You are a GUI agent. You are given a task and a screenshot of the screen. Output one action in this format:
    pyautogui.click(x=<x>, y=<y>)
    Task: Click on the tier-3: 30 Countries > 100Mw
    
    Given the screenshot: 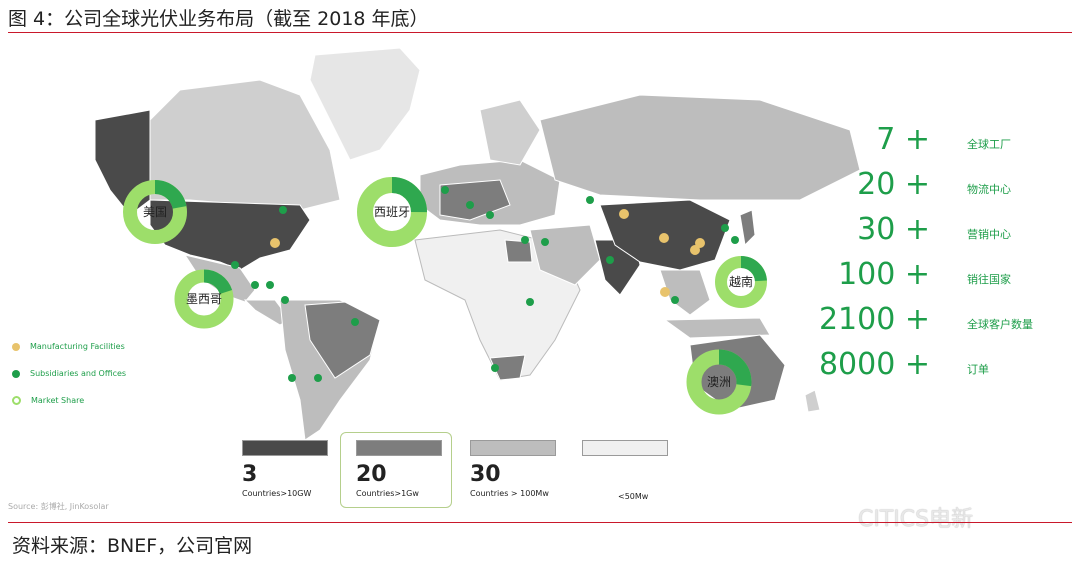 What is the action you would take?
    pyautogui.click(x=513, y=469)
    